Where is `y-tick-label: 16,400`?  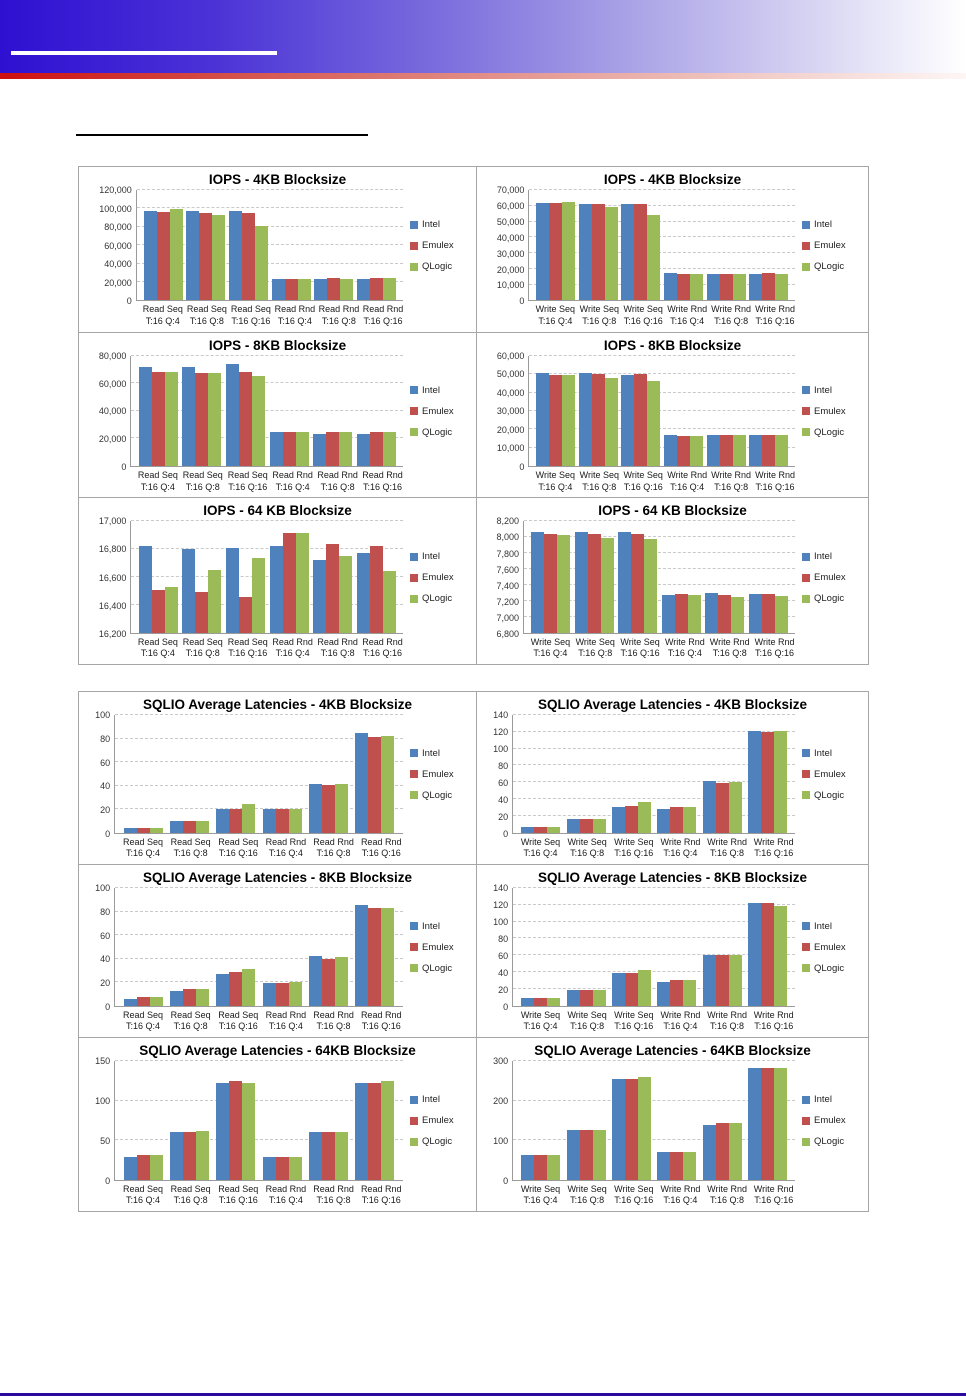 y-tick-label: 16,400 is located at coordinates (112, 605).